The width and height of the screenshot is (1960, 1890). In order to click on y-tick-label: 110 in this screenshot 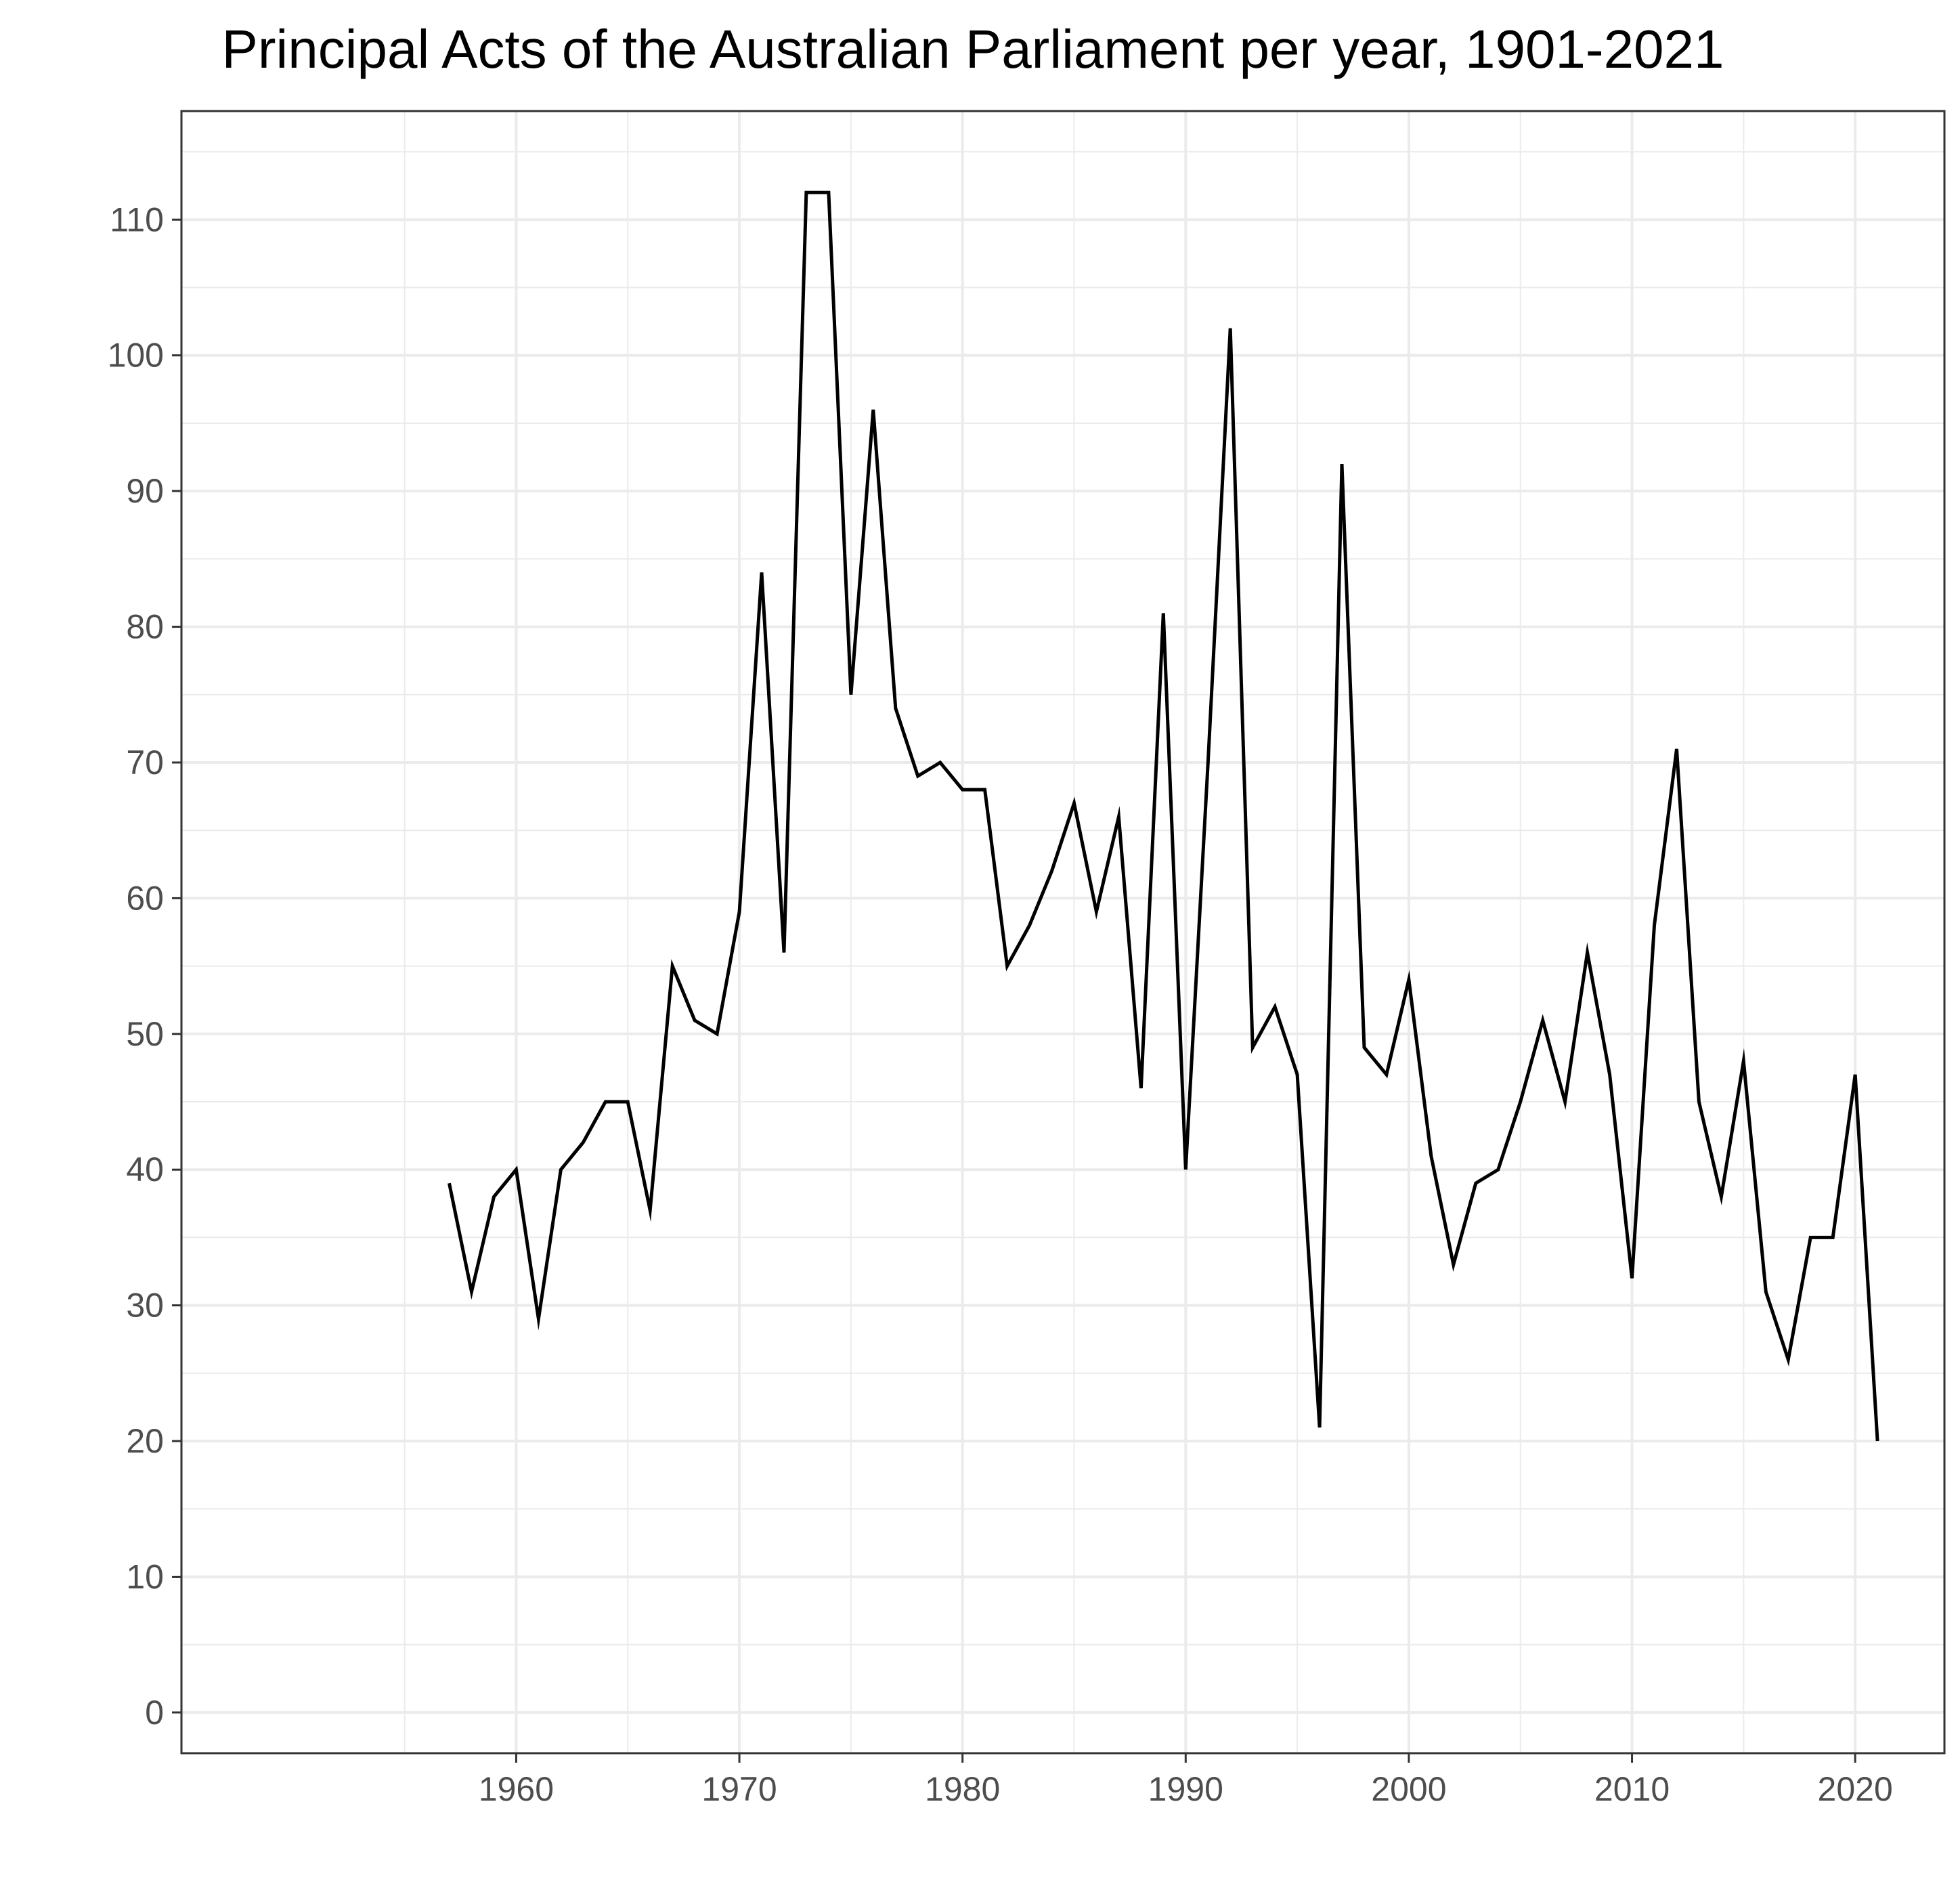, I will do `click(137, 219)`.